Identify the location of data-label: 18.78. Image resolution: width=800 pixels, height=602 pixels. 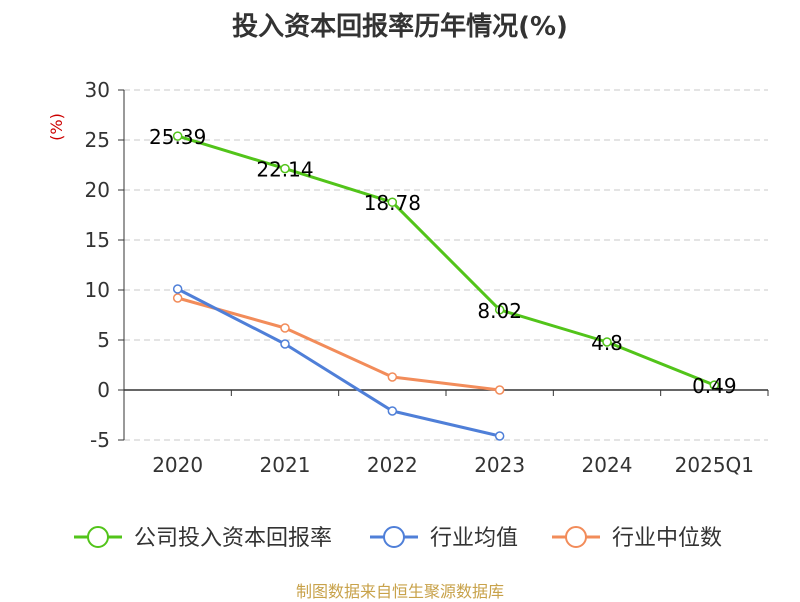
(392, 203).